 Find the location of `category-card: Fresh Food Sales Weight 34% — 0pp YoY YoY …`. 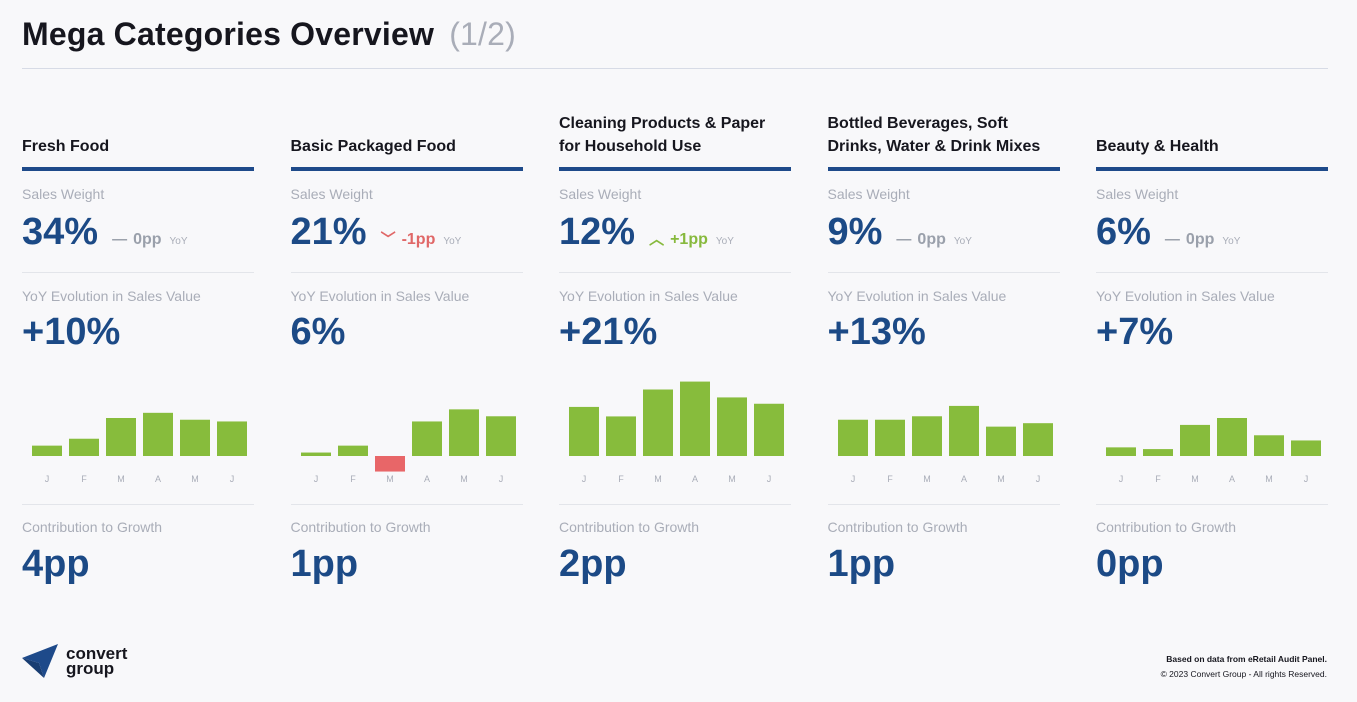

category-card: Fresh Food Sales Weight 34% — 0pp YoY YoY … is located at coordinates (138, 350).